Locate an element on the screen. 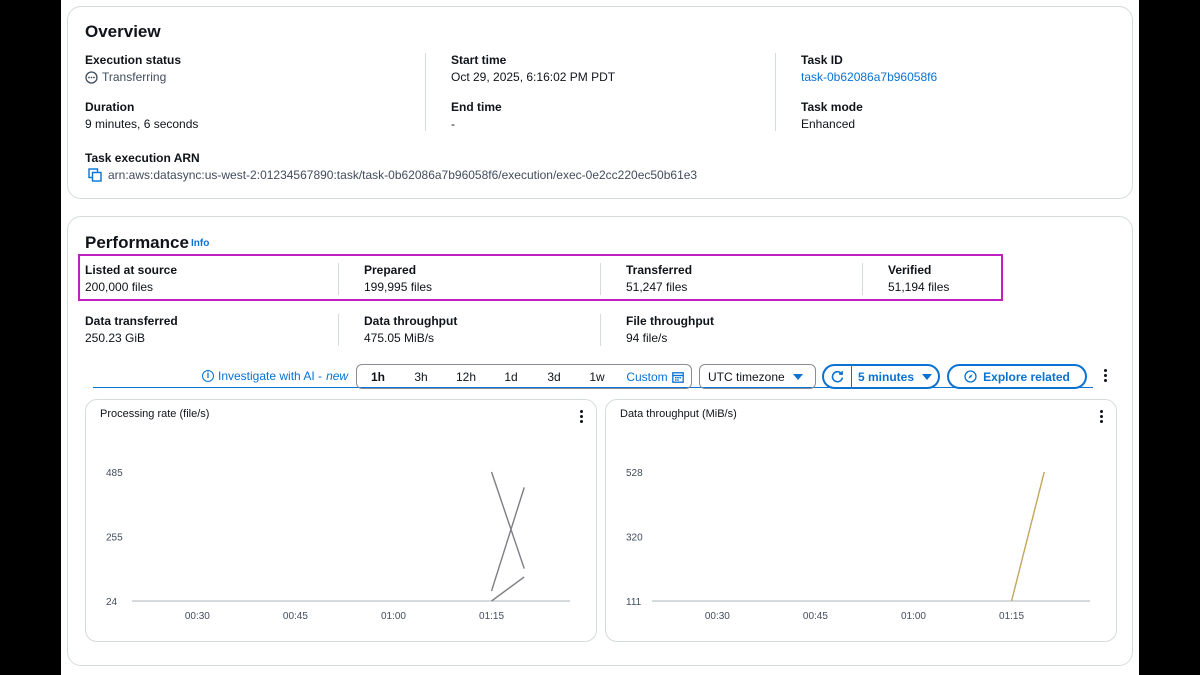  execution-status-label: Execution status is located at coordinates (133, 60).